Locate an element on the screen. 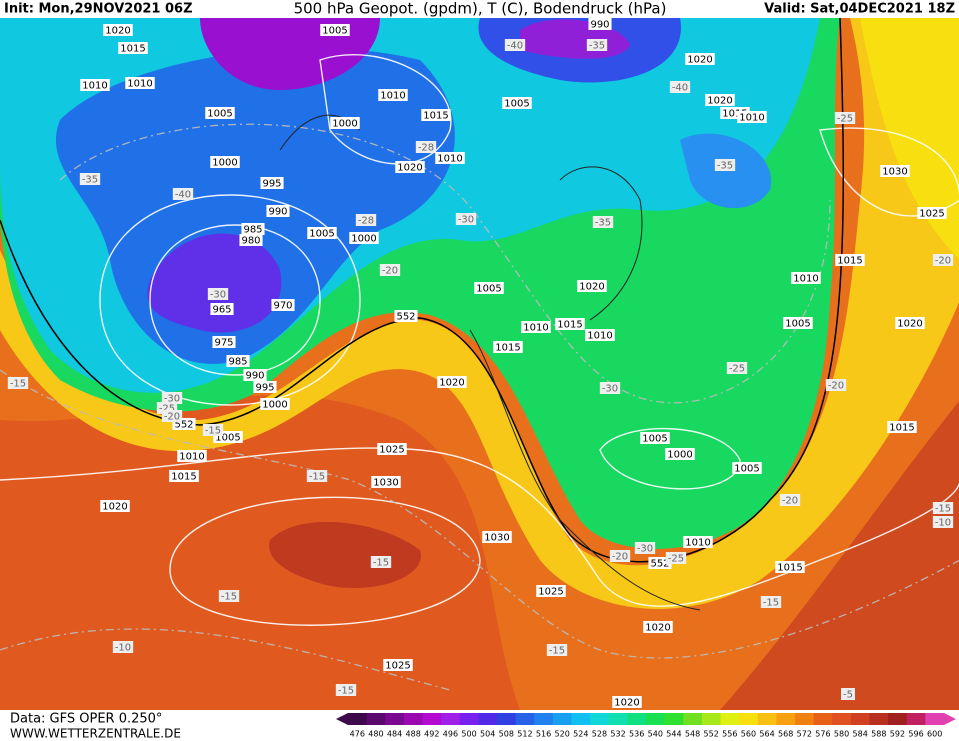 This screenshot has height=741, width=959. colorbar-label: 560 is located at coordinates (748, 734).